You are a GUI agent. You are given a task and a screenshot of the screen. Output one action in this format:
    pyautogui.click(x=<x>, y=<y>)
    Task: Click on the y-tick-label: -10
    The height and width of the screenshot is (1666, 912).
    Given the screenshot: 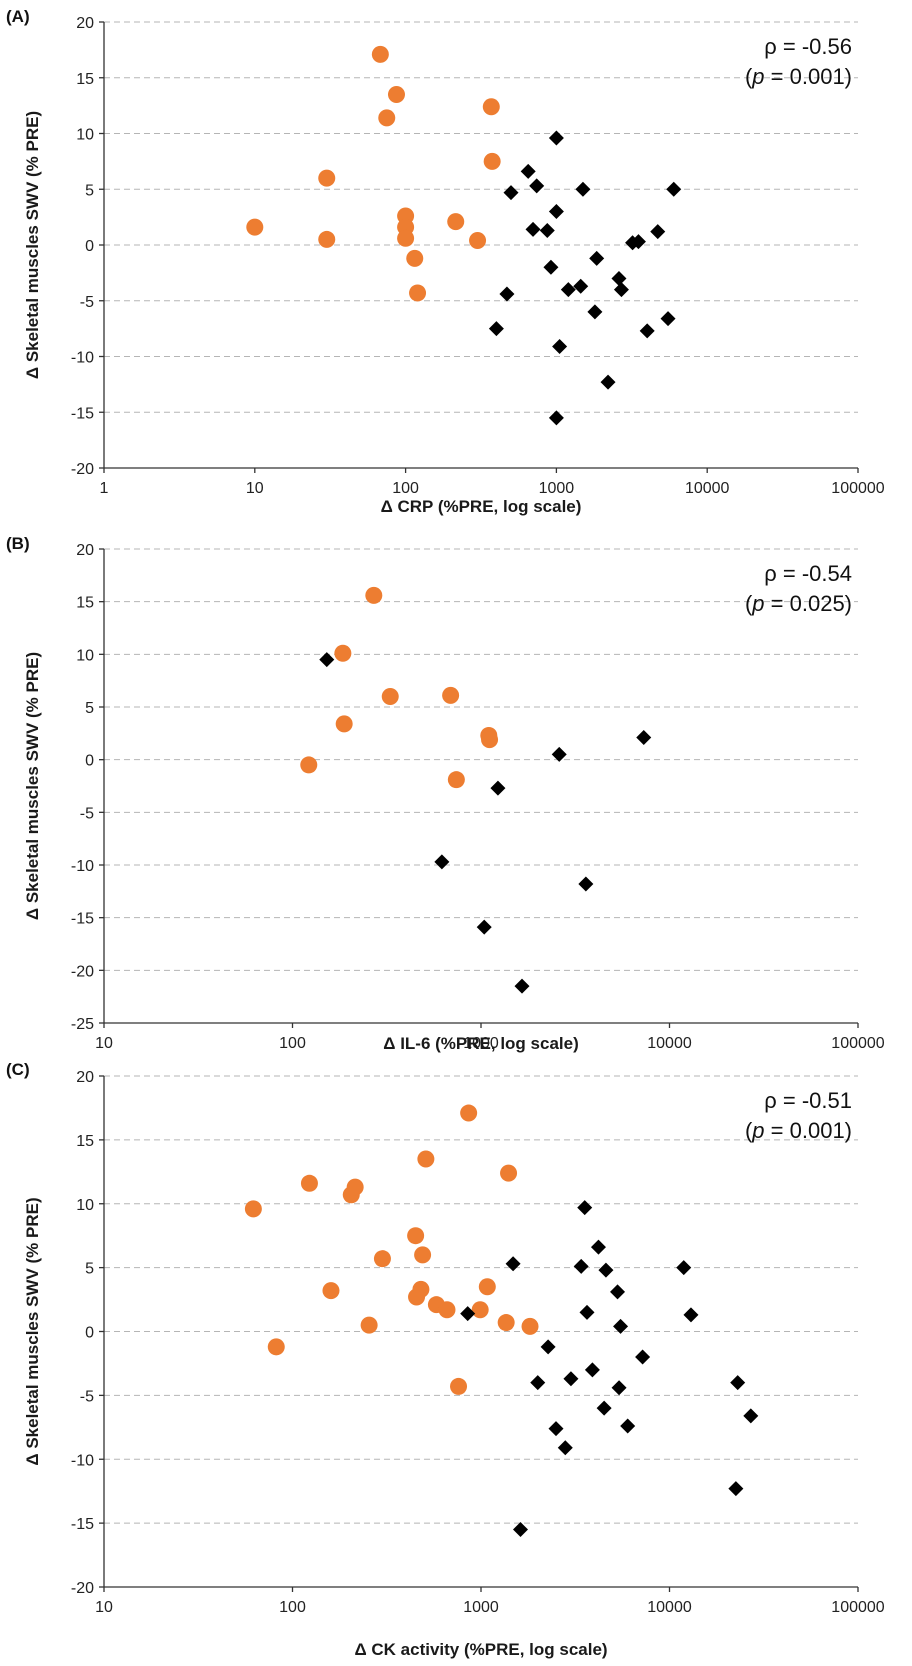 What is the action you would take?
    pyautogui.click(x=82, y=866)
    